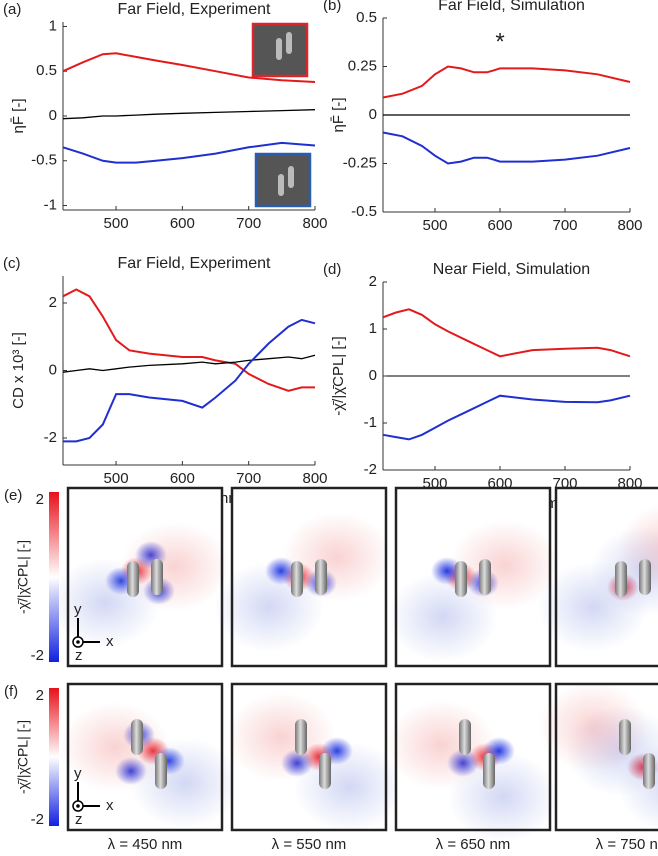  I want to click on wavelength-label: λ = 550 nm, so click(309, 844).